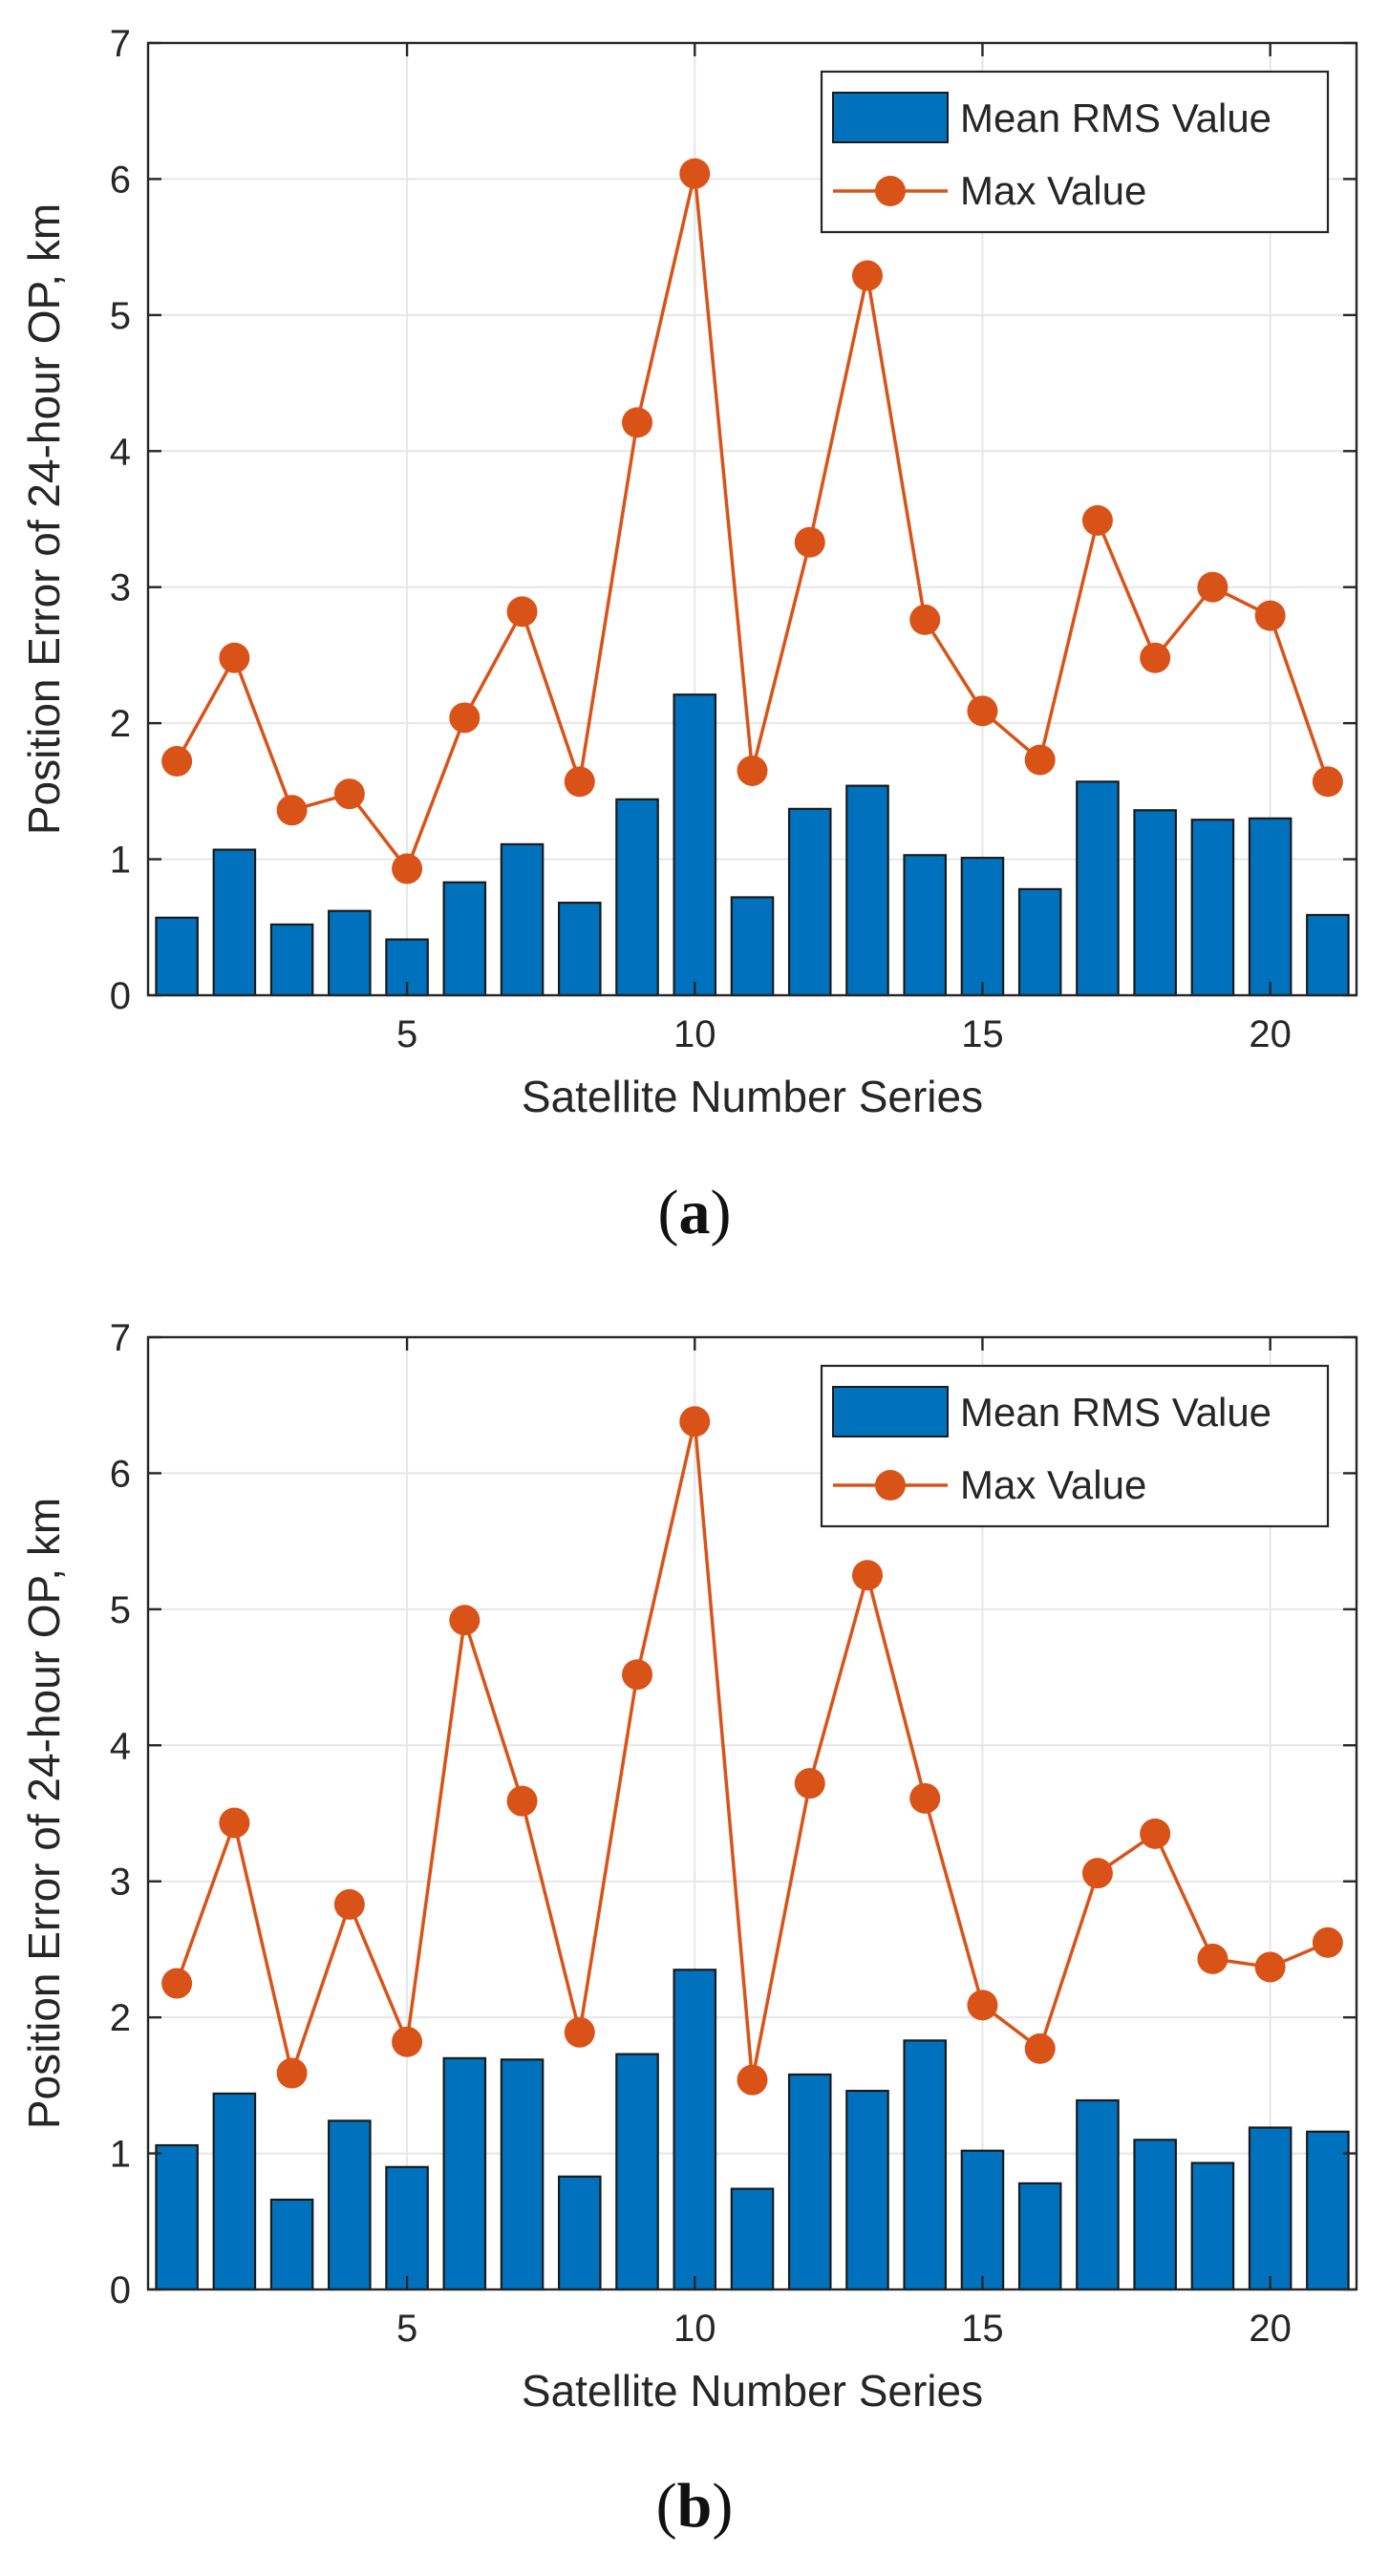 The image size is (1389, 2576). Describe the element at coordinates (121, 44) in the screenshot. I see `y-tick-label: 7` at that location.